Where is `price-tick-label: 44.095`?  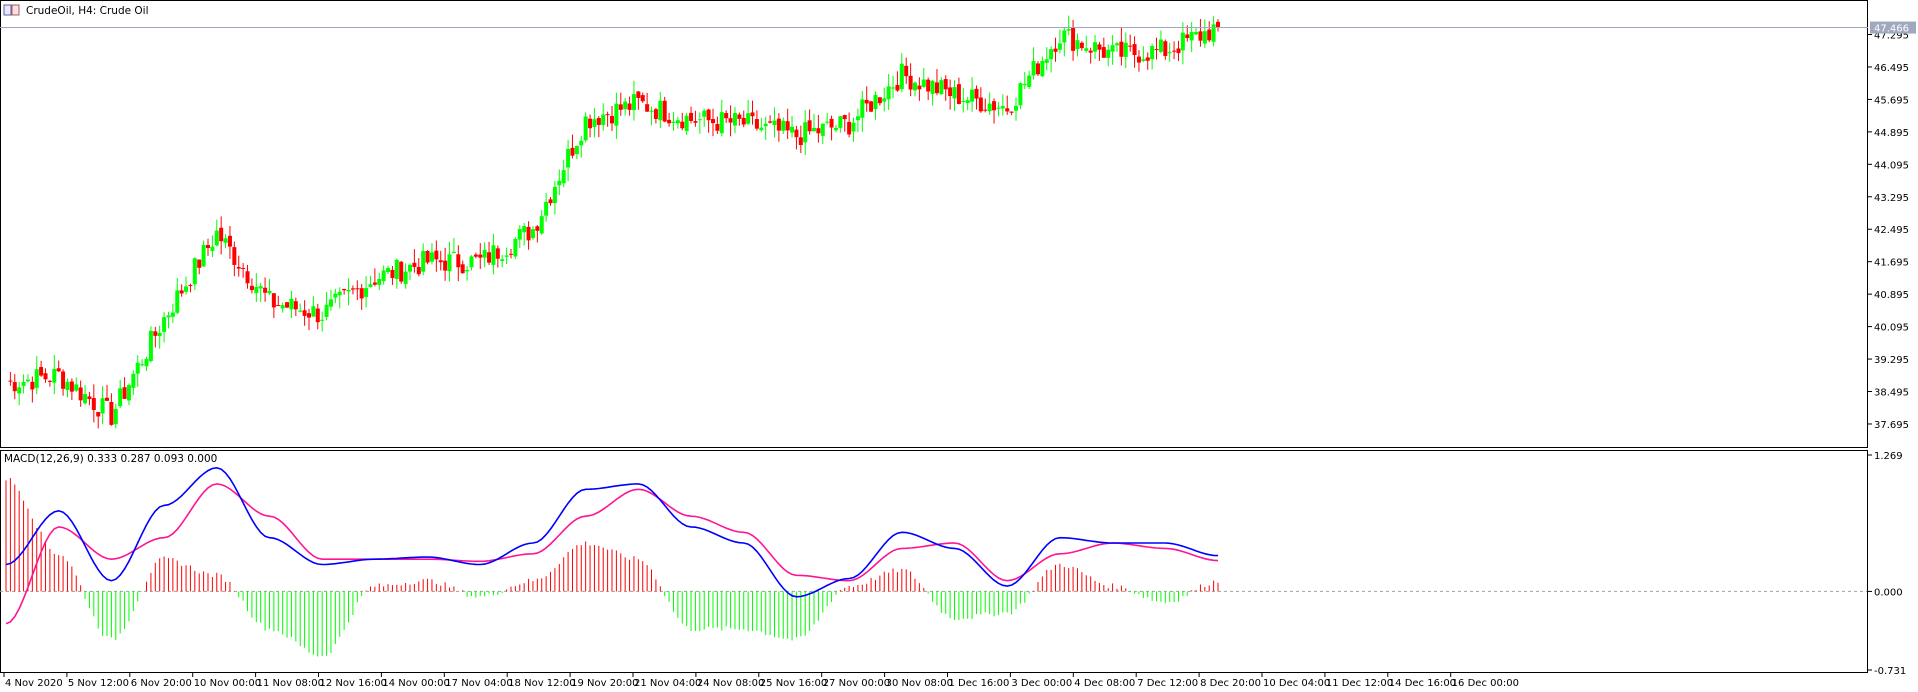
price-tick-label: 44.095 is located at coordinates (1891, 165).